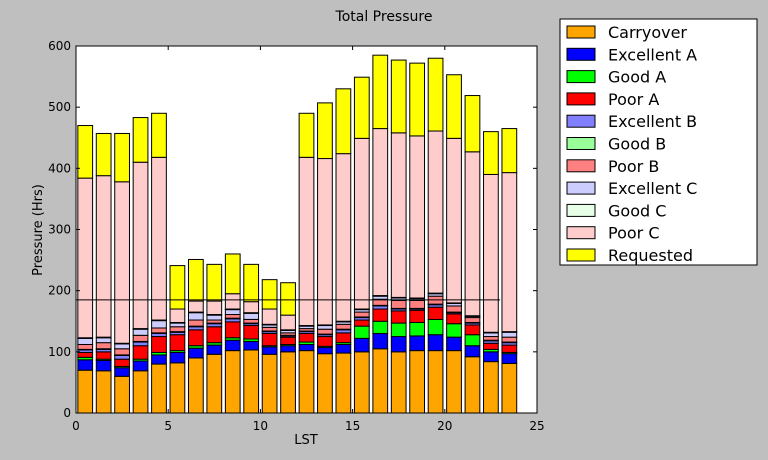 The image size is (768, 460). I want to click on x-tick-label: 5, so click(168, 426).